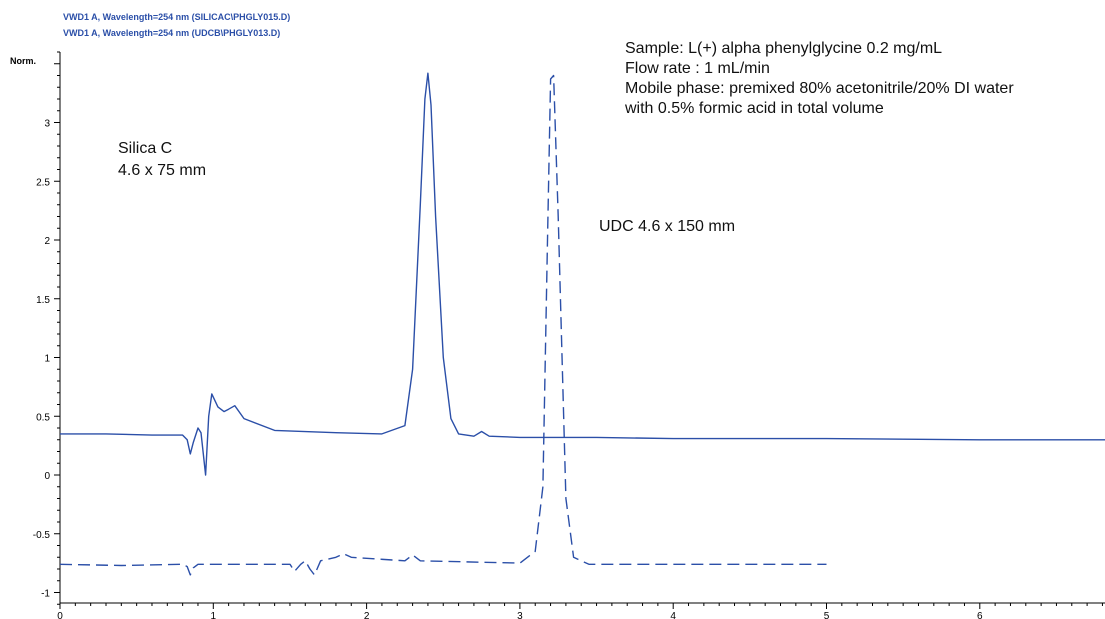 This screenshot has width=1105, height=619. What do you see at coordinates (43, 182) in the screenshot?
I see `y-tick-label: 2.5` at bounding box center [43, 182].